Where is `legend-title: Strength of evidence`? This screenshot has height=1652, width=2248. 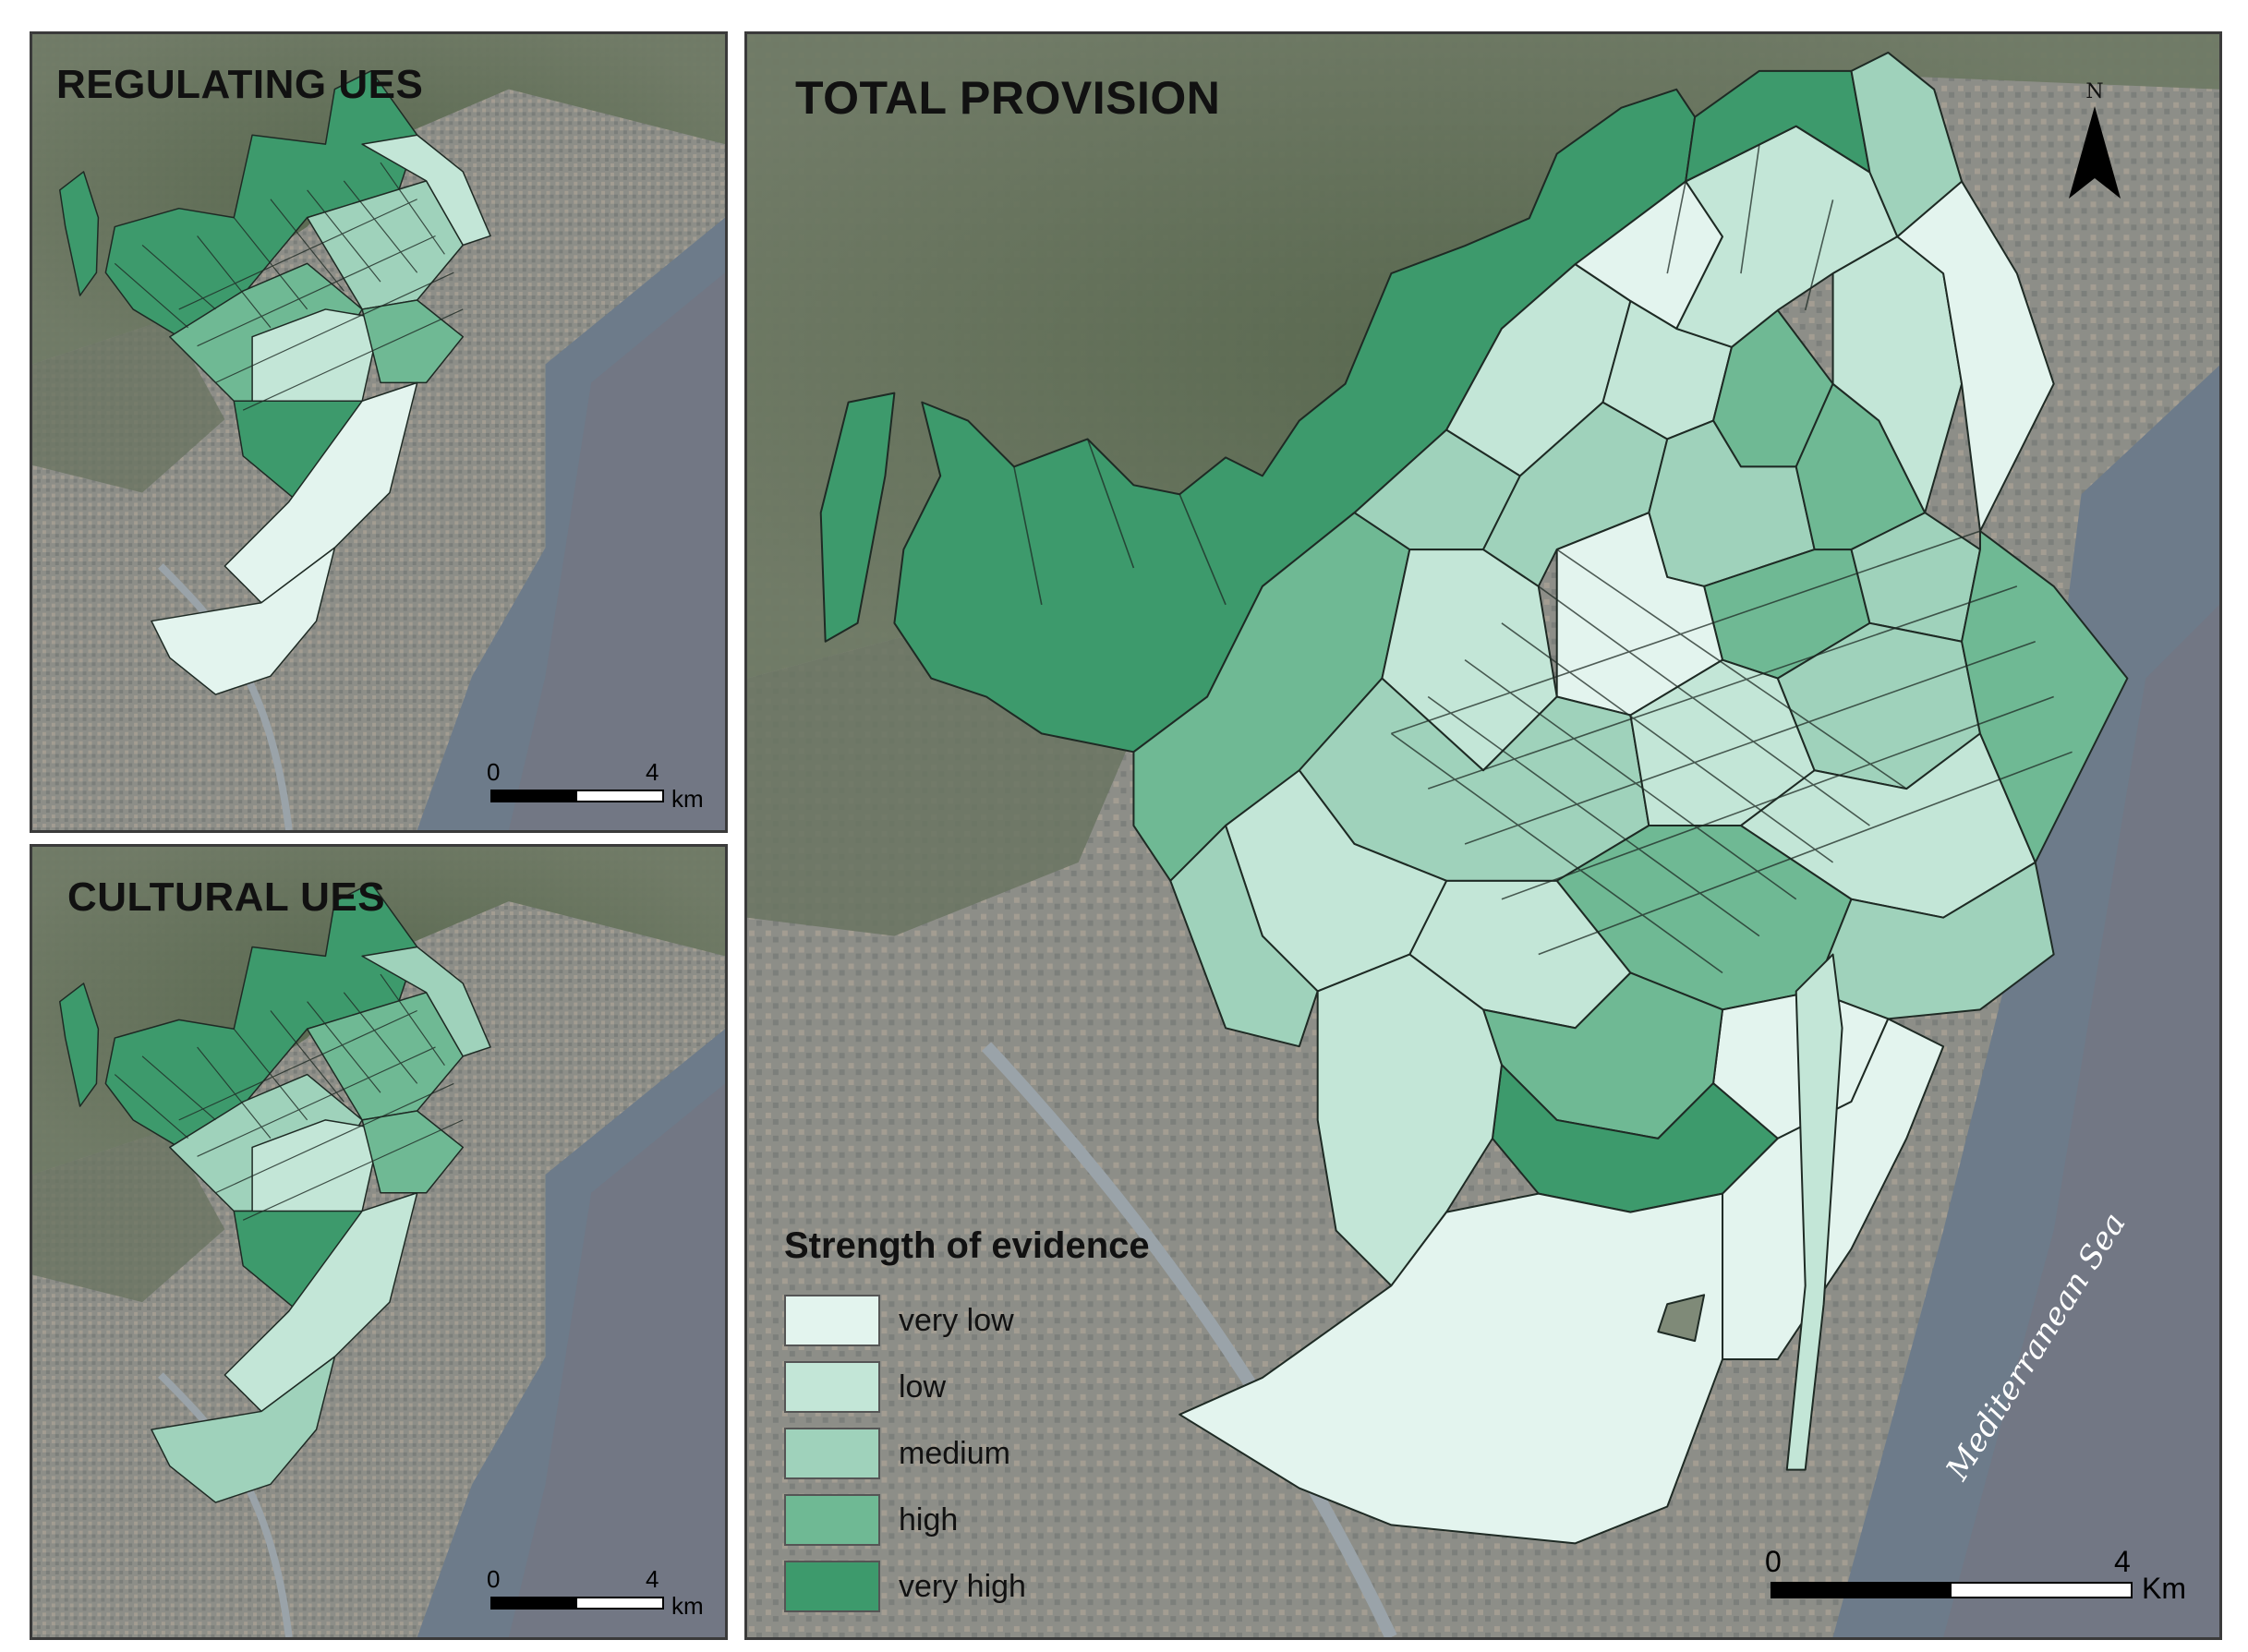
legend-title: Strength of evidence is located at coordinates (967, 1245).